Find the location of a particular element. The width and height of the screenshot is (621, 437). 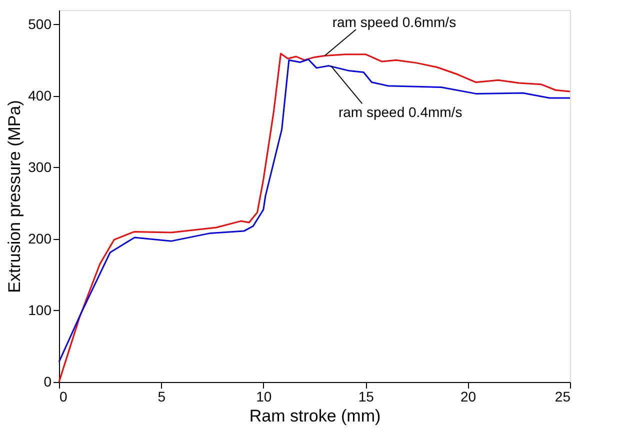

annotation: ram speed 0.4mm/s is located at coordinates (400, 112).